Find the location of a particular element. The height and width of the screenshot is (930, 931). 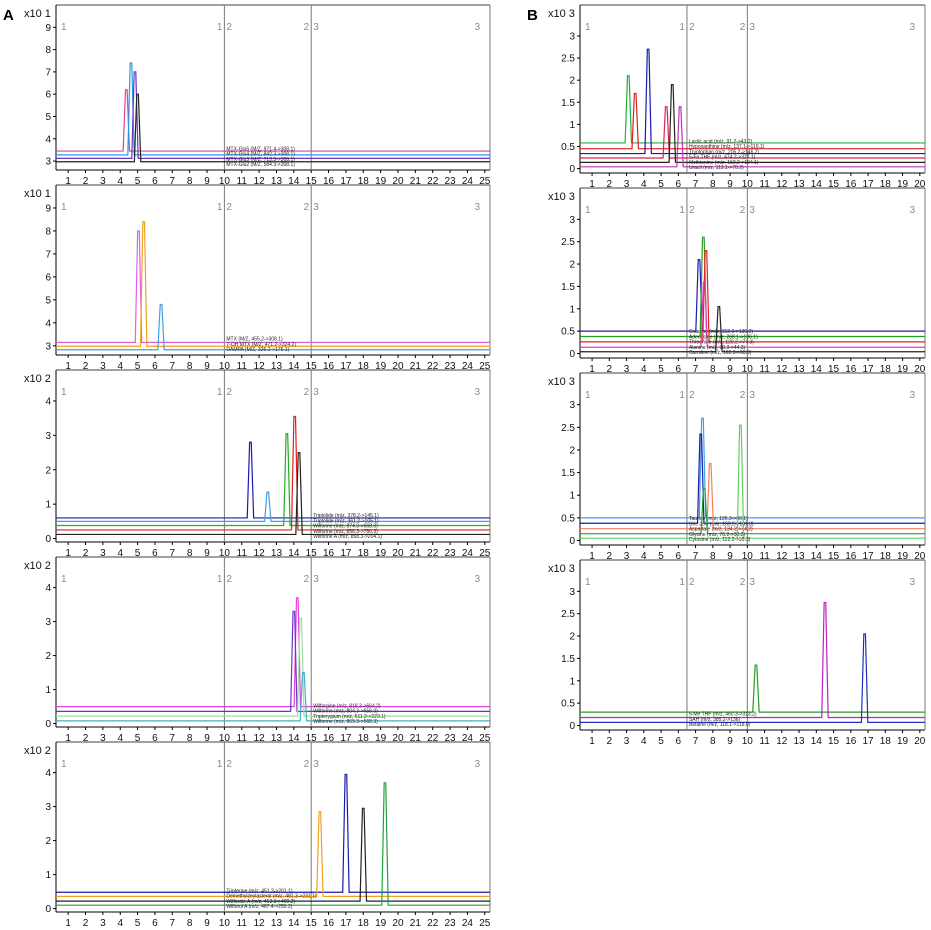

series-label: Adenosine (m/z, 268.1->136.1) is located at coordinates (723, 337).